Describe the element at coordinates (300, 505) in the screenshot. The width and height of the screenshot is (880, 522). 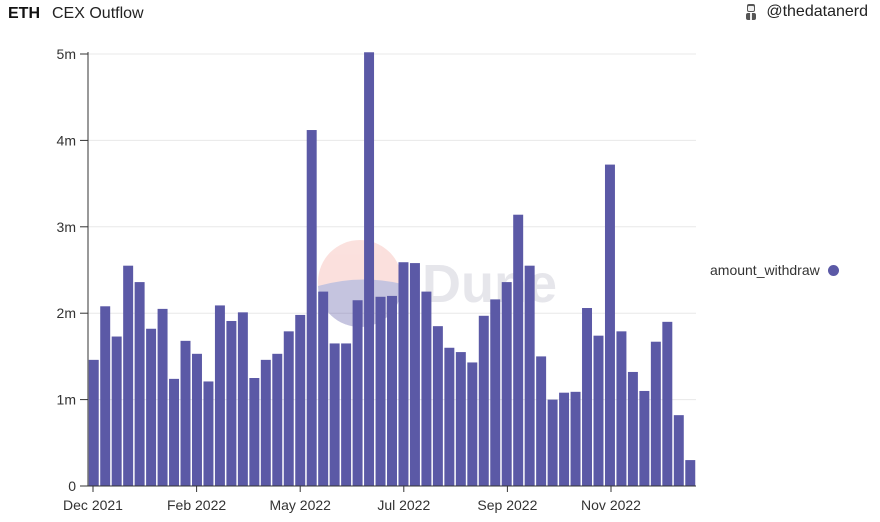
I see `x-tick-label: May 2022` at that location.